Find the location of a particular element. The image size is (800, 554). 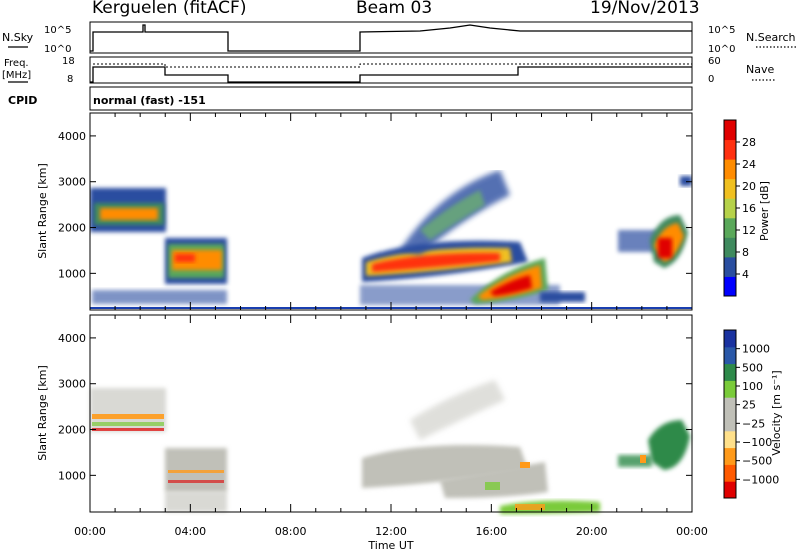

sky-panel-frame is located at coordinates (391, 37).